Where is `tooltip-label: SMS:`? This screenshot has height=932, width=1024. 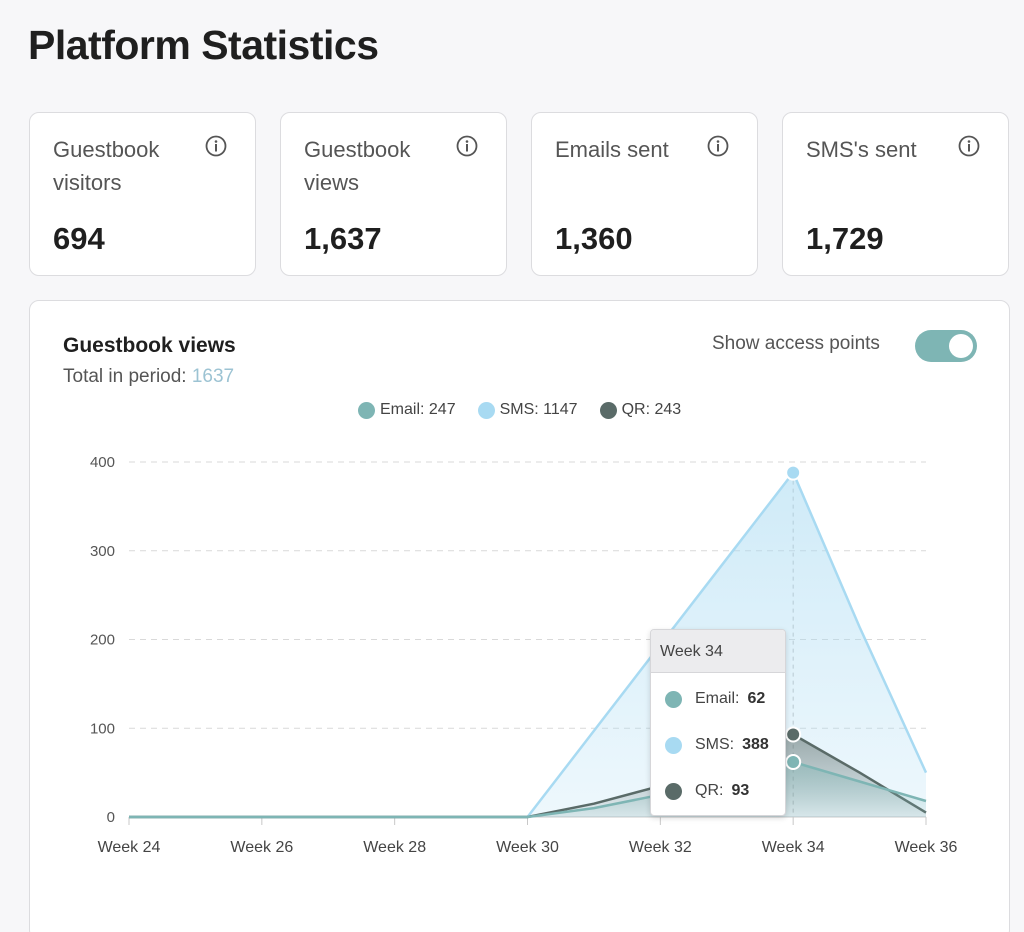 tooltip-label: SMS: is located at coordinates (715, 744).